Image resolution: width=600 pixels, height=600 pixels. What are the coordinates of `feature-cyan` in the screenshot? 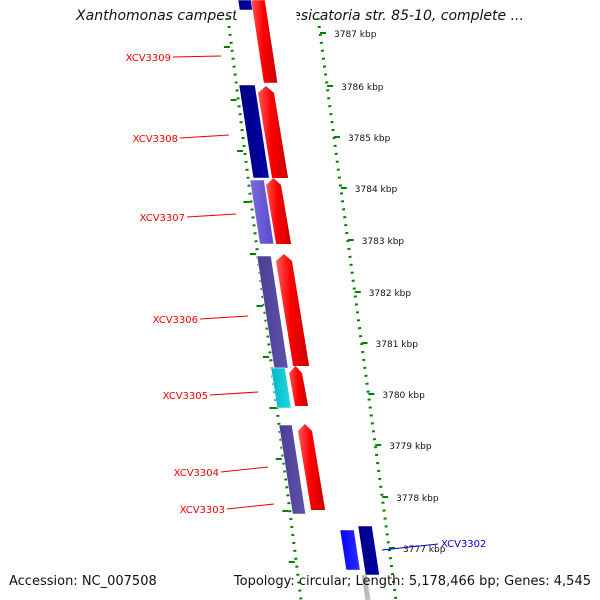 It's located at (281, 388).